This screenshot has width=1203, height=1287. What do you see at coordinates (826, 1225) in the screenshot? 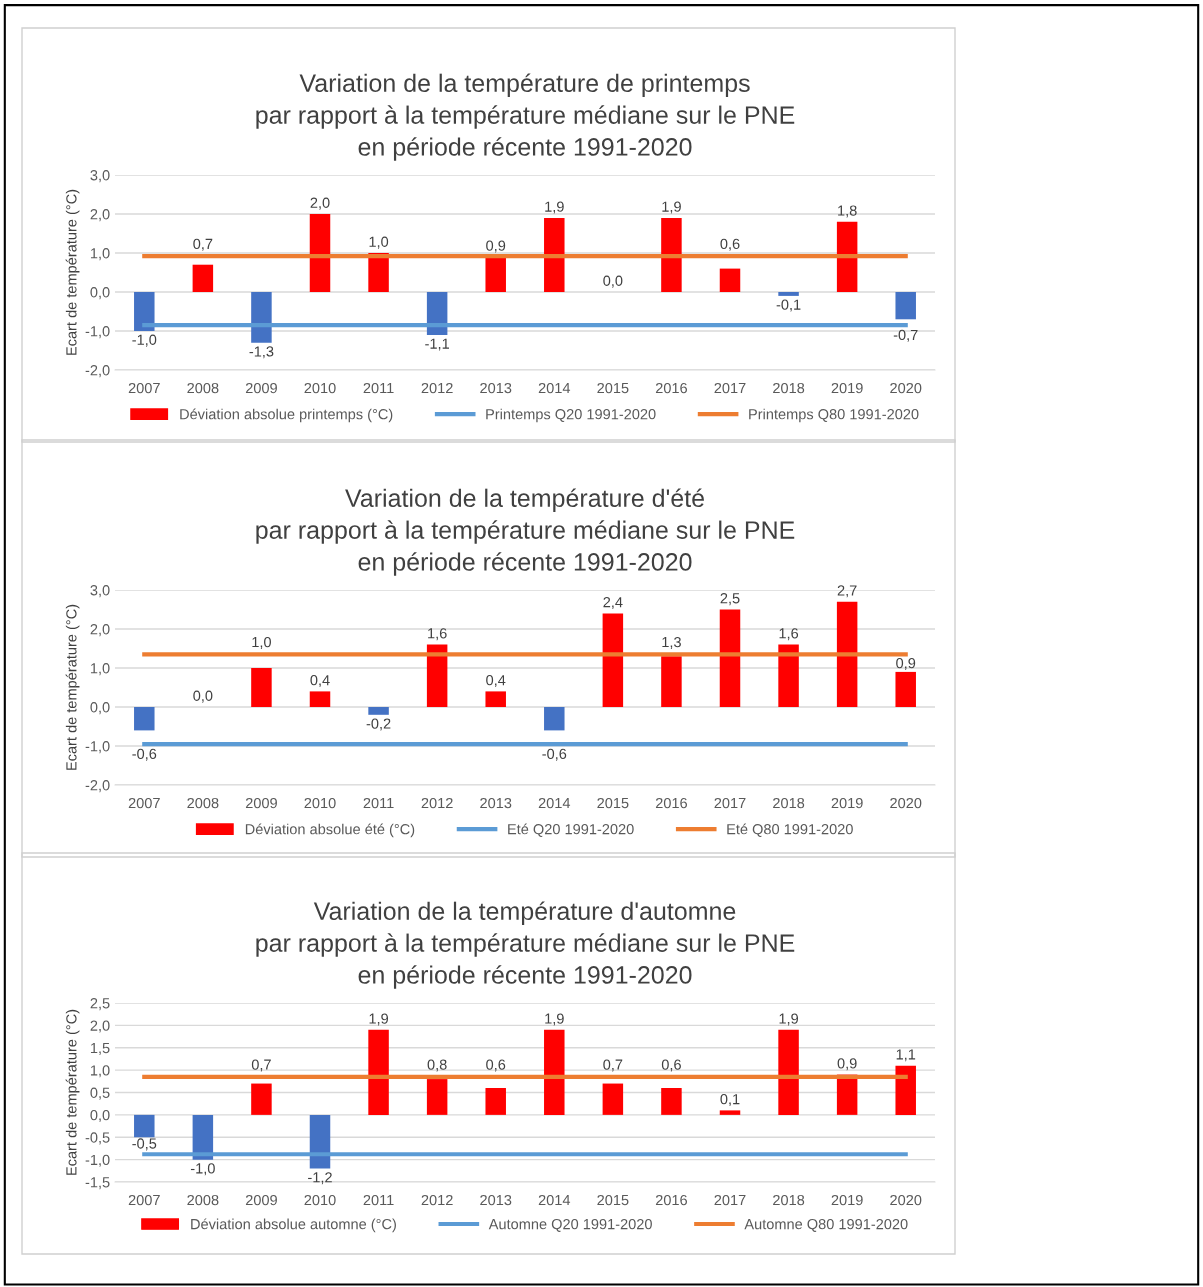
I see `legend-label: Automne Q80 1991-2020` at bounding box center [826, 1225].